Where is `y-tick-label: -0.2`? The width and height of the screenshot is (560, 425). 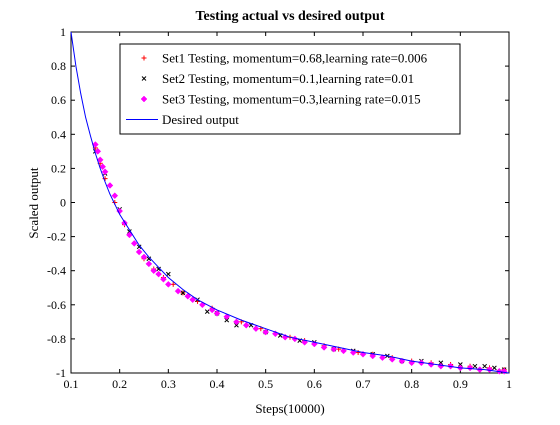 y-tick-label: -0.2 is located at coordinates (56, 237).